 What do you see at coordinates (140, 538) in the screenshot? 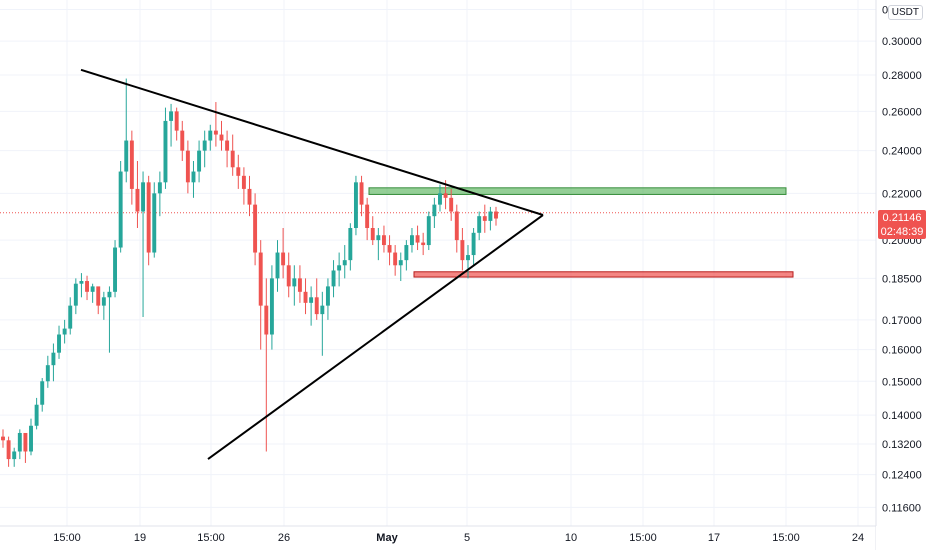
I see `x-tick-label: 19` at bounding box center [140, 538].